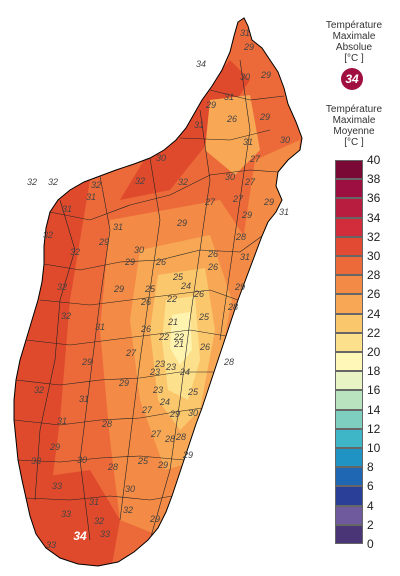 This screenshot has height=576, width=400. I want to click on scale-tick-label: 32, so click(374, 236).